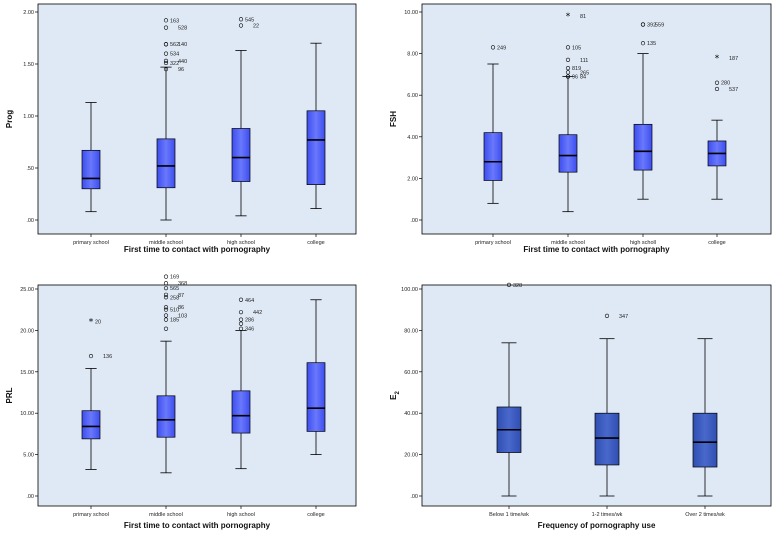 The image size is (772, 535). I want to click on y-tick-label: 5.00, so click(28, 456).